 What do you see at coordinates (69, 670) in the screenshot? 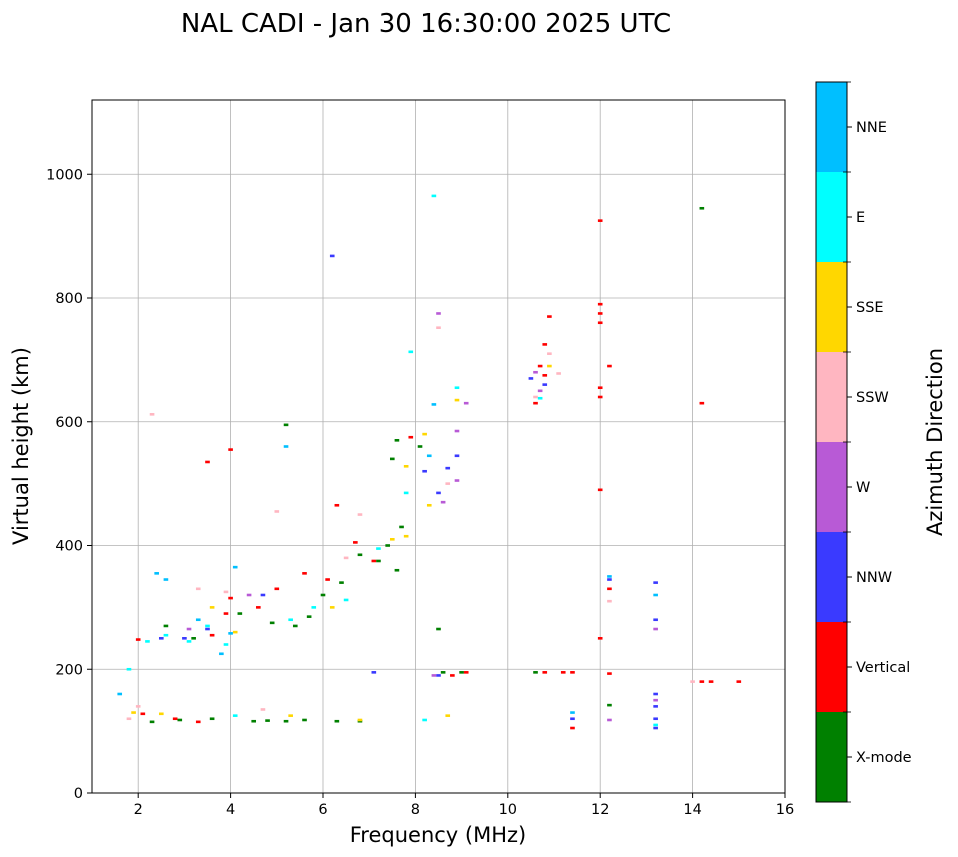
I see `y-tick-label: 200` at bounding box center [69, 670].